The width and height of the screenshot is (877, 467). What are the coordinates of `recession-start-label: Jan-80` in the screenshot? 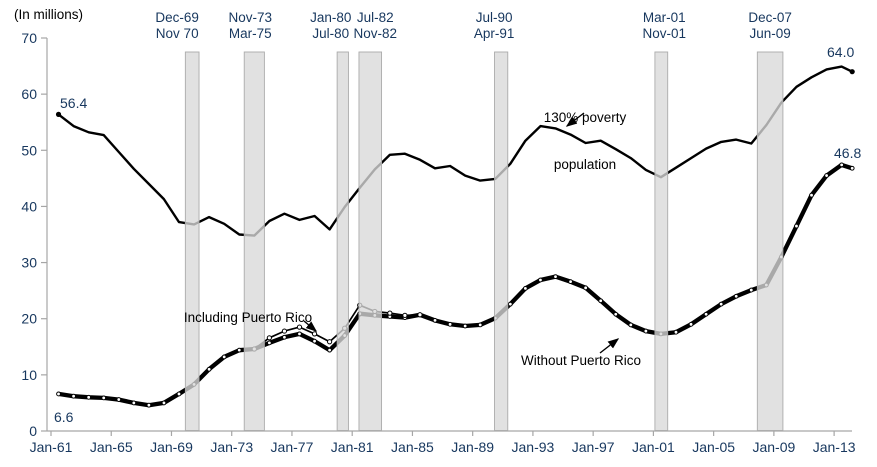 It's located at (330, 17).